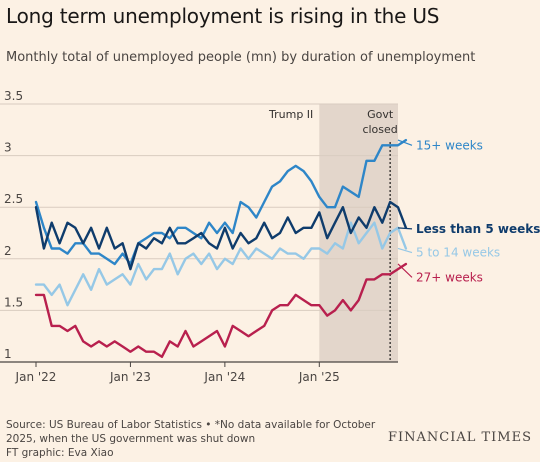 The image size is (540, 462). Describe the element at coordinates (36, 377) in the screenshot. I see `x-tick-label: Jan '22` at that location.